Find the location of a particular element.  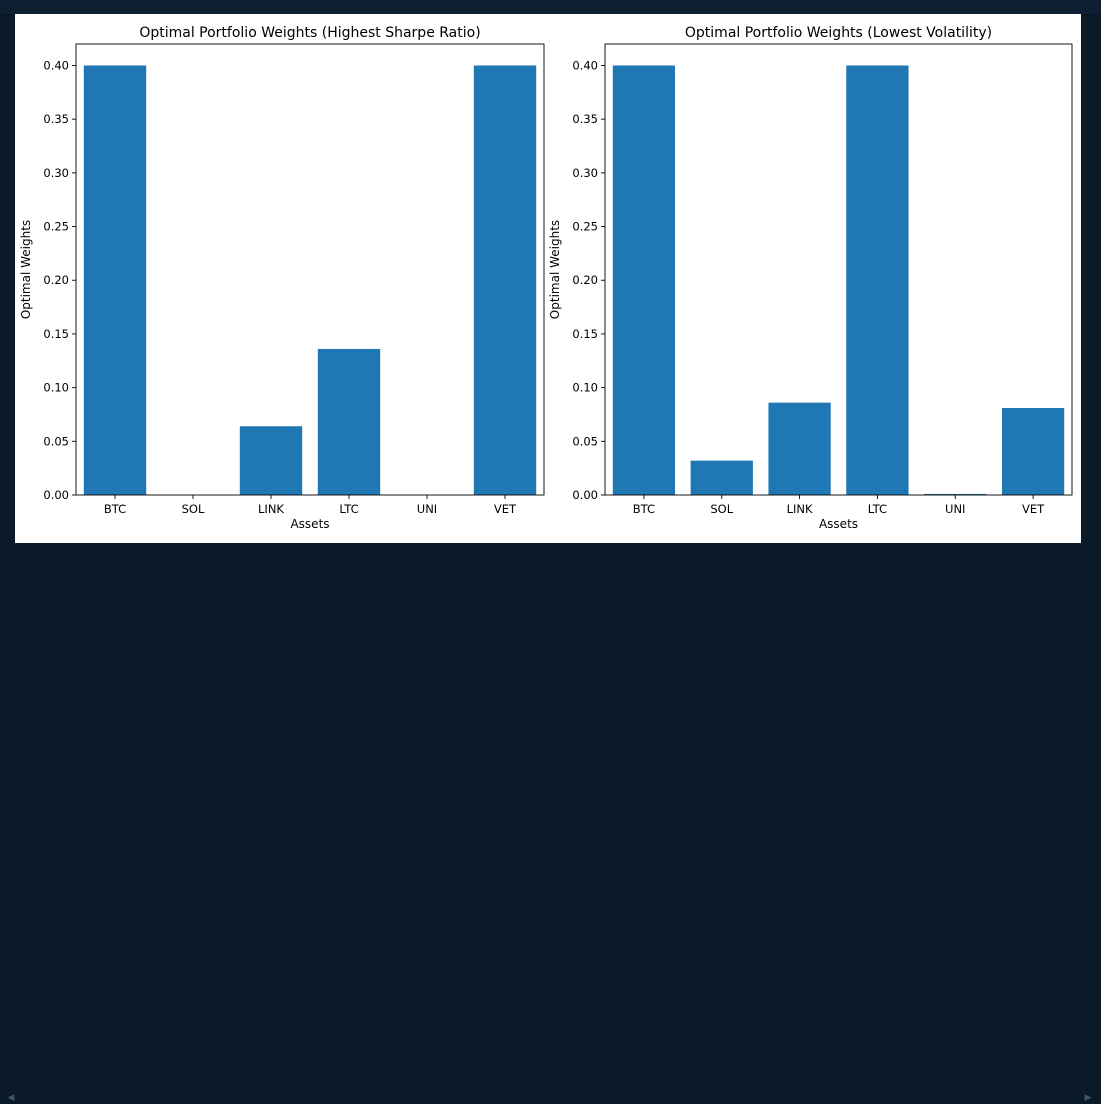

bar-sol is located at coordinates (721, 477).